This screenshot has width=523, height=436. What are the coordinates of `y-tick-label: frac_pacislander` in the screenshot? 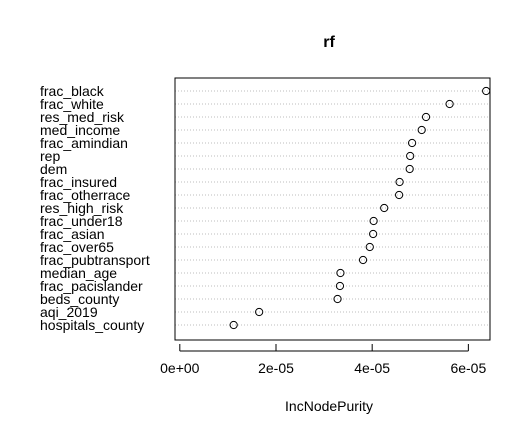 It's located at (91, 286).